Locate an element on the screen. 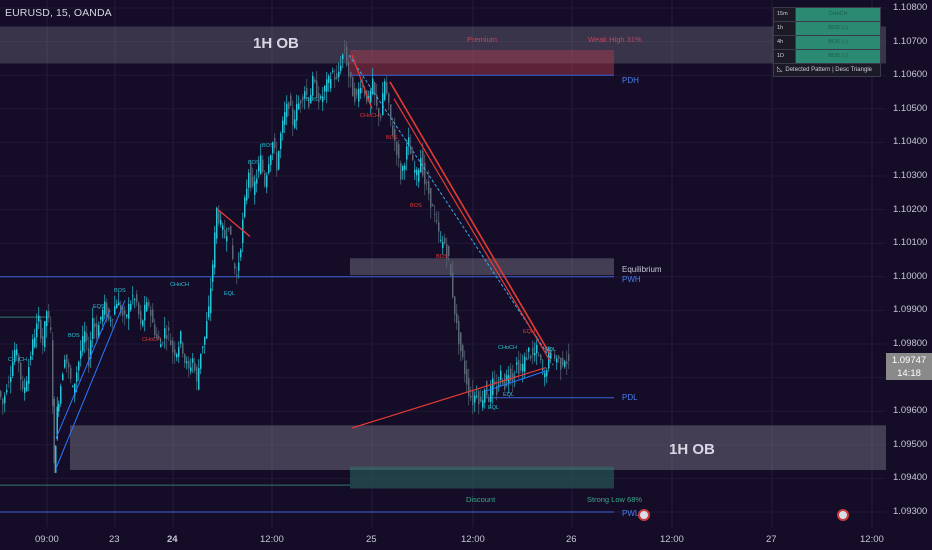  weak-high-label: Weak High 31% is located at coordinates (615, 39).